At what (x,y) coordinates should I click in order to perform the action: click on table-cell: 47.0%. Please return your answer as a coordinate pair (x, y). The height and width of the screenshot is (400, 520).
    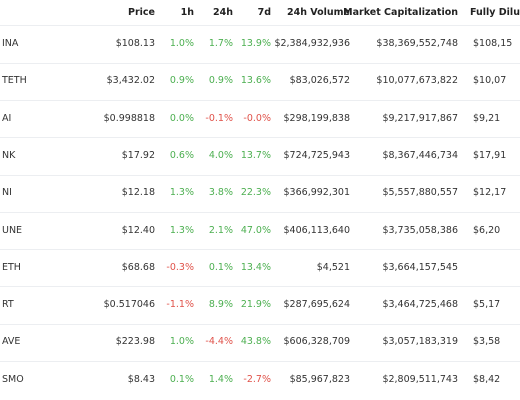
    Looking at the image, I should click on (255, 230).